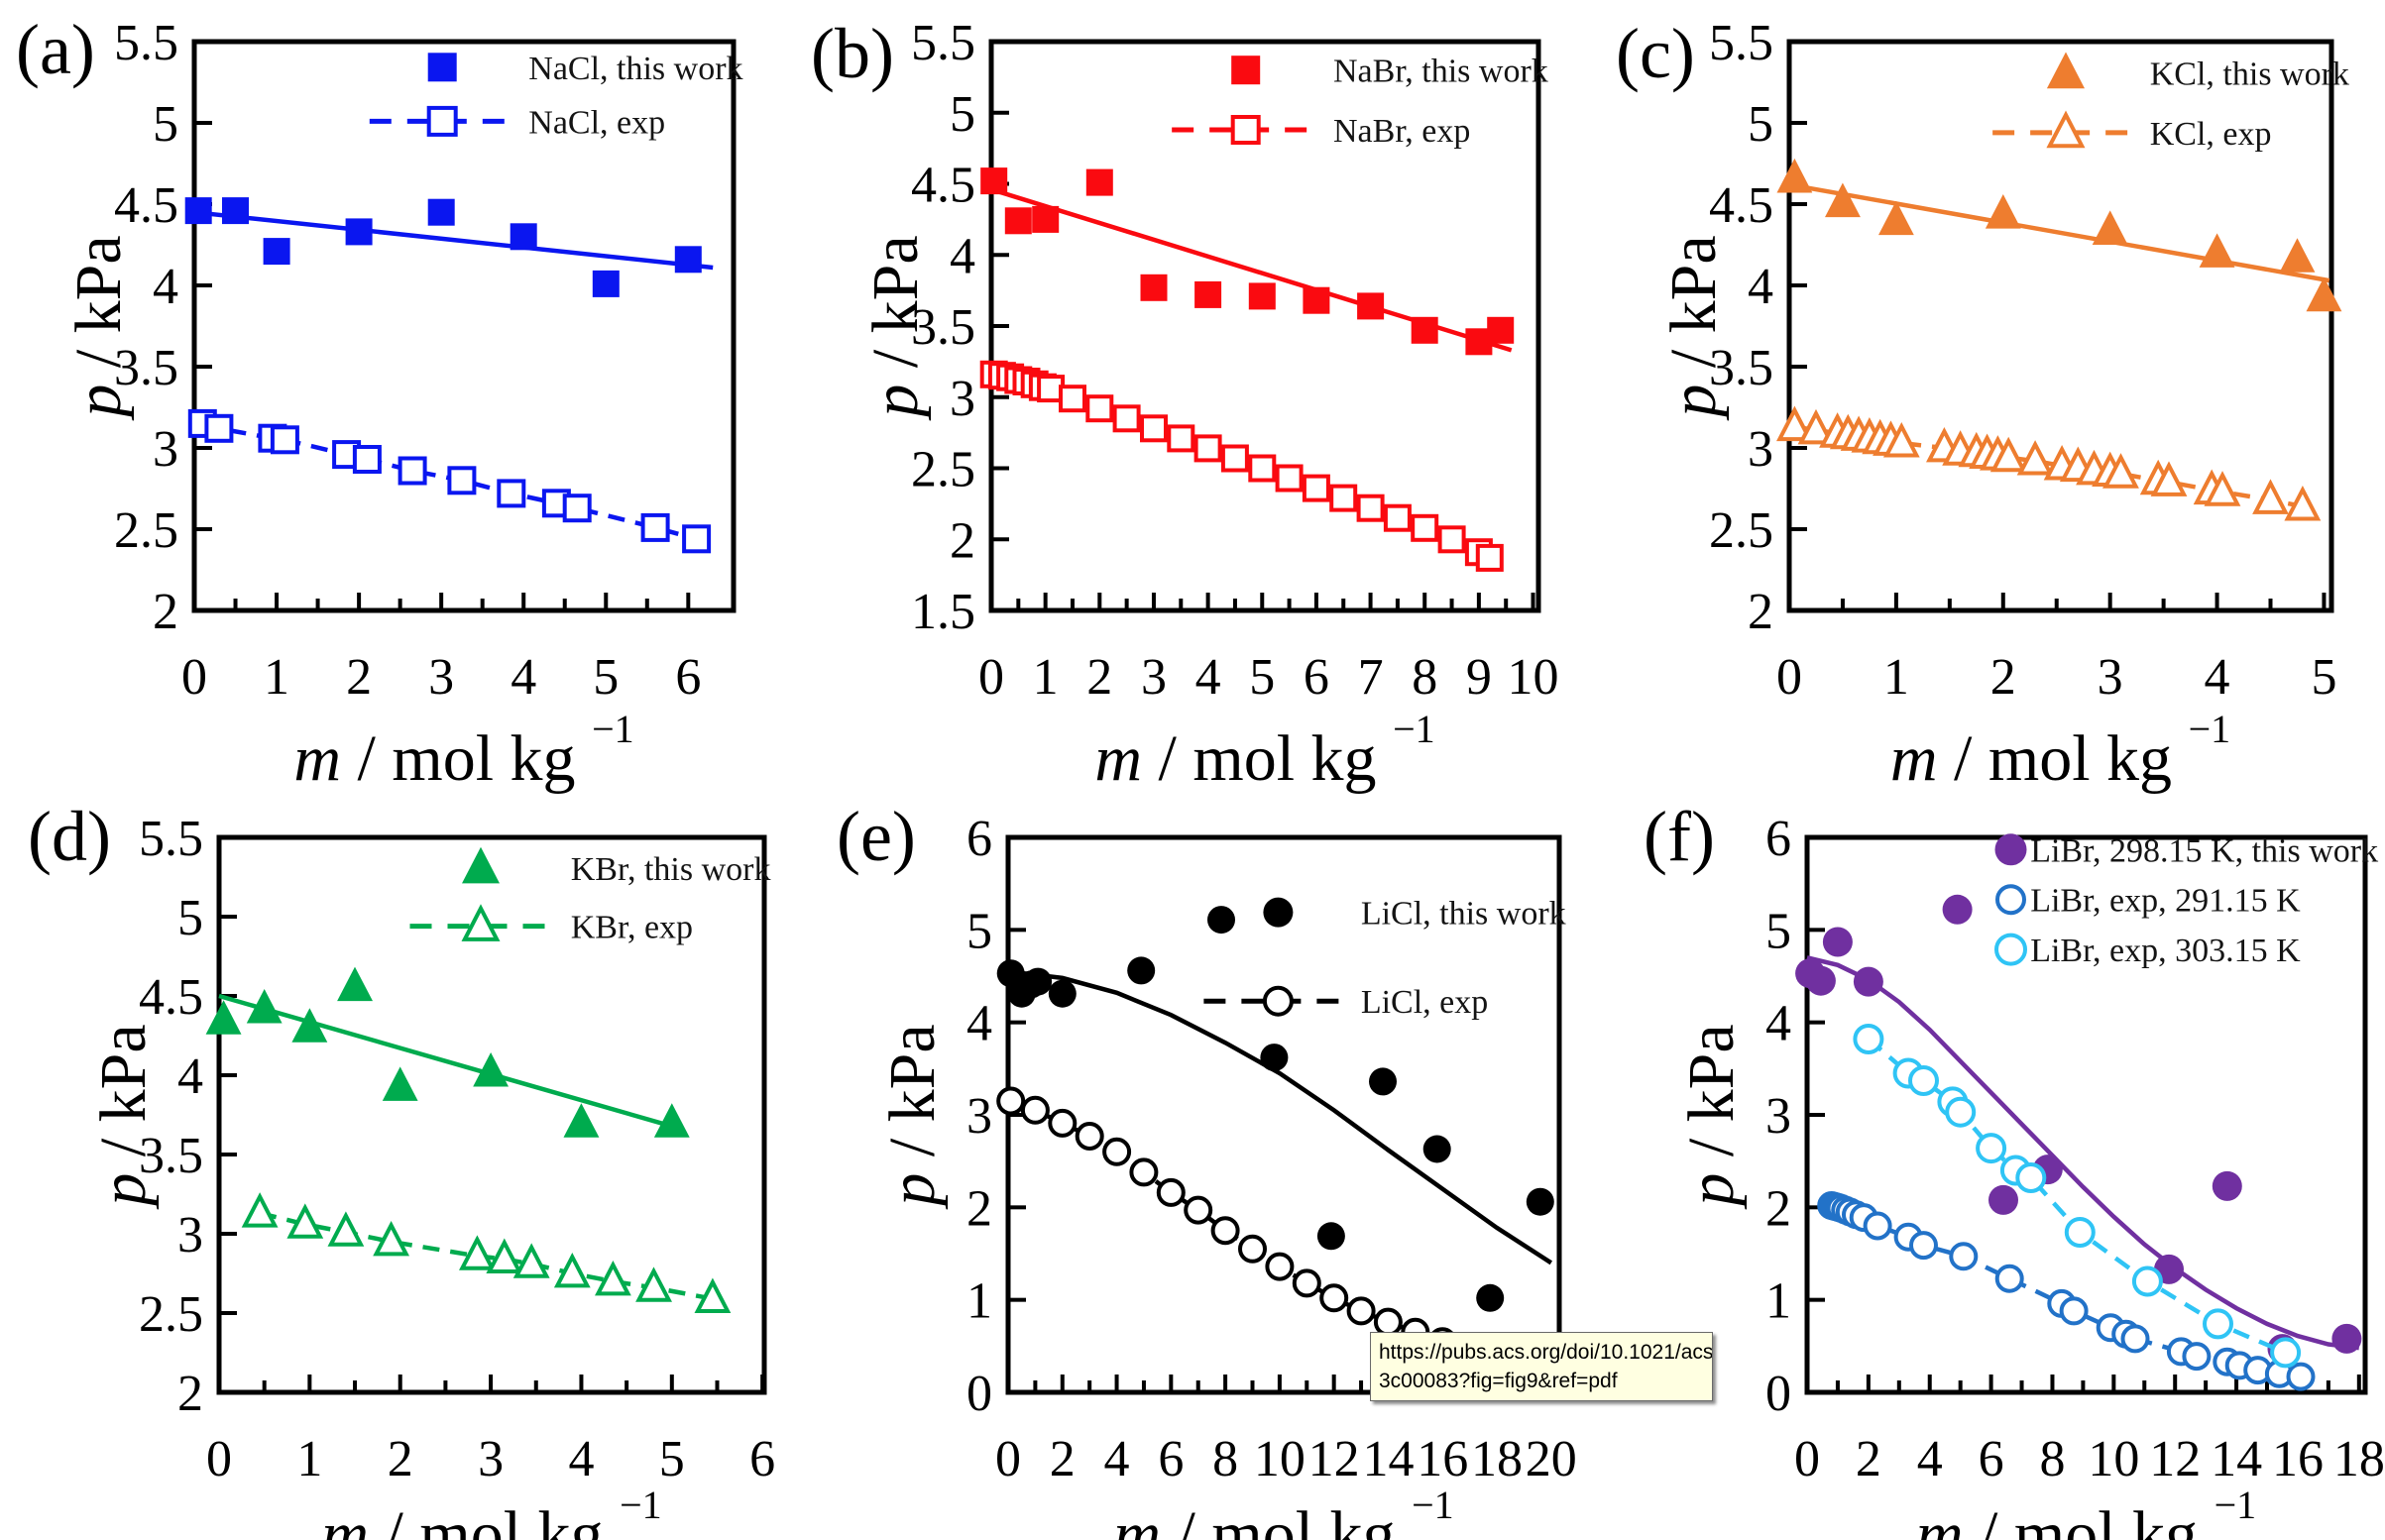 This screenshot has height=1540, width=2385. What do you see at coordinates (457, 1149) in the screenshot?
I see `axes-d: 0 1 2 3 4 5 6 2 2.5 3 3.5 4 4.5 5 5.5` at bounding box center [457, 1149].